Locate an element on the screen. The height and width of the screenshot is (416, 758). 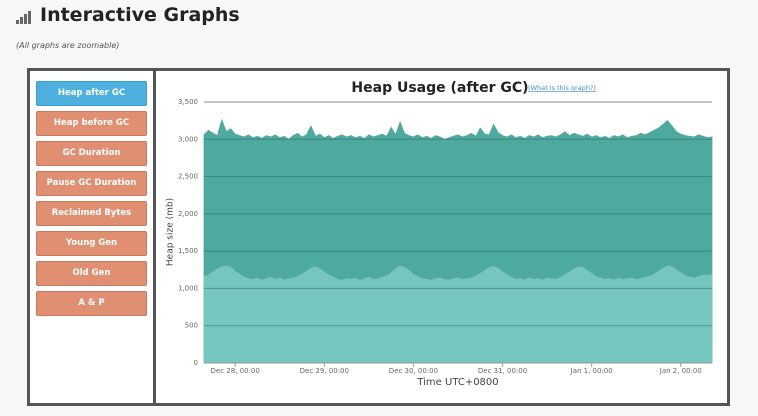
zoom-note: (All graphs are zoomable) is located at coordinates (68, 45).